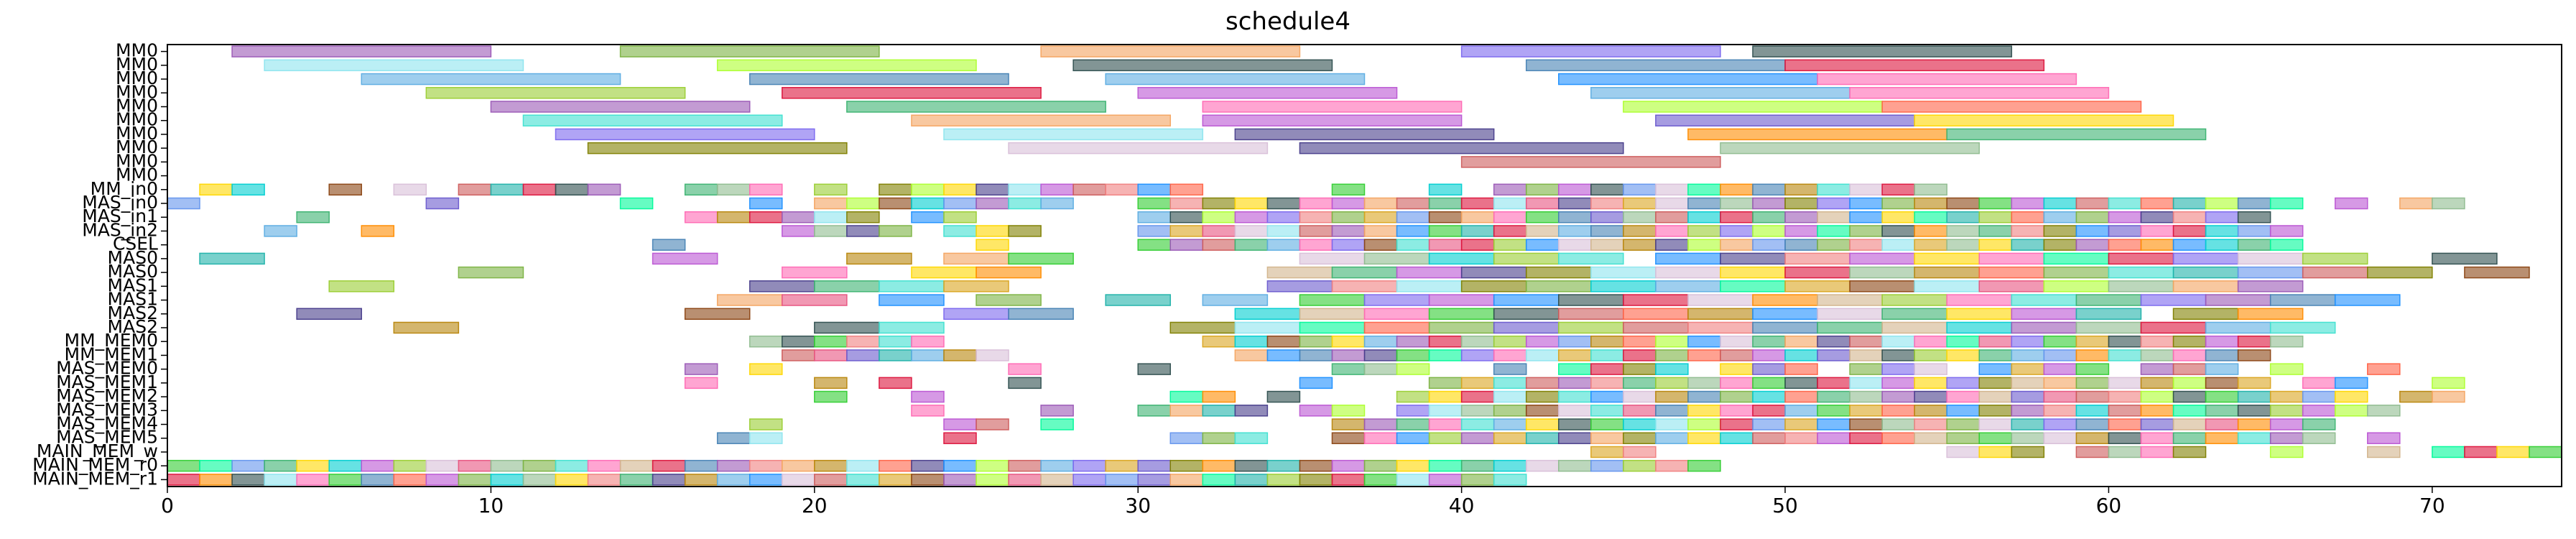 This screenshot has height=539, width=2576. What do you see at coordinates (124, 189) in the screenshot?
I see `y-tick-label: MM_in0` at bounding box center [124, 189].